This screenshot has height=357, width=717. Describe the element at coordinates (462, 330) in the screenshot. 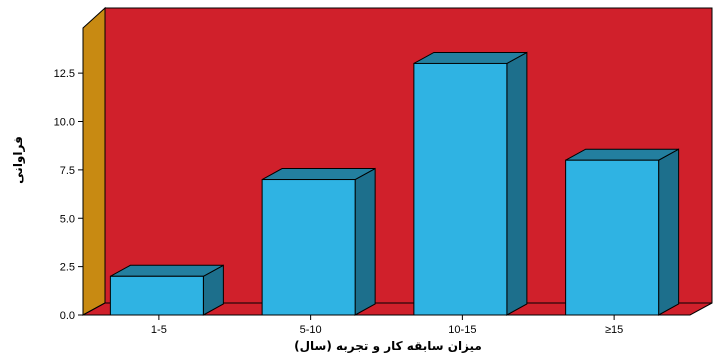

I see `x-tick-label: 10-15` at that location.